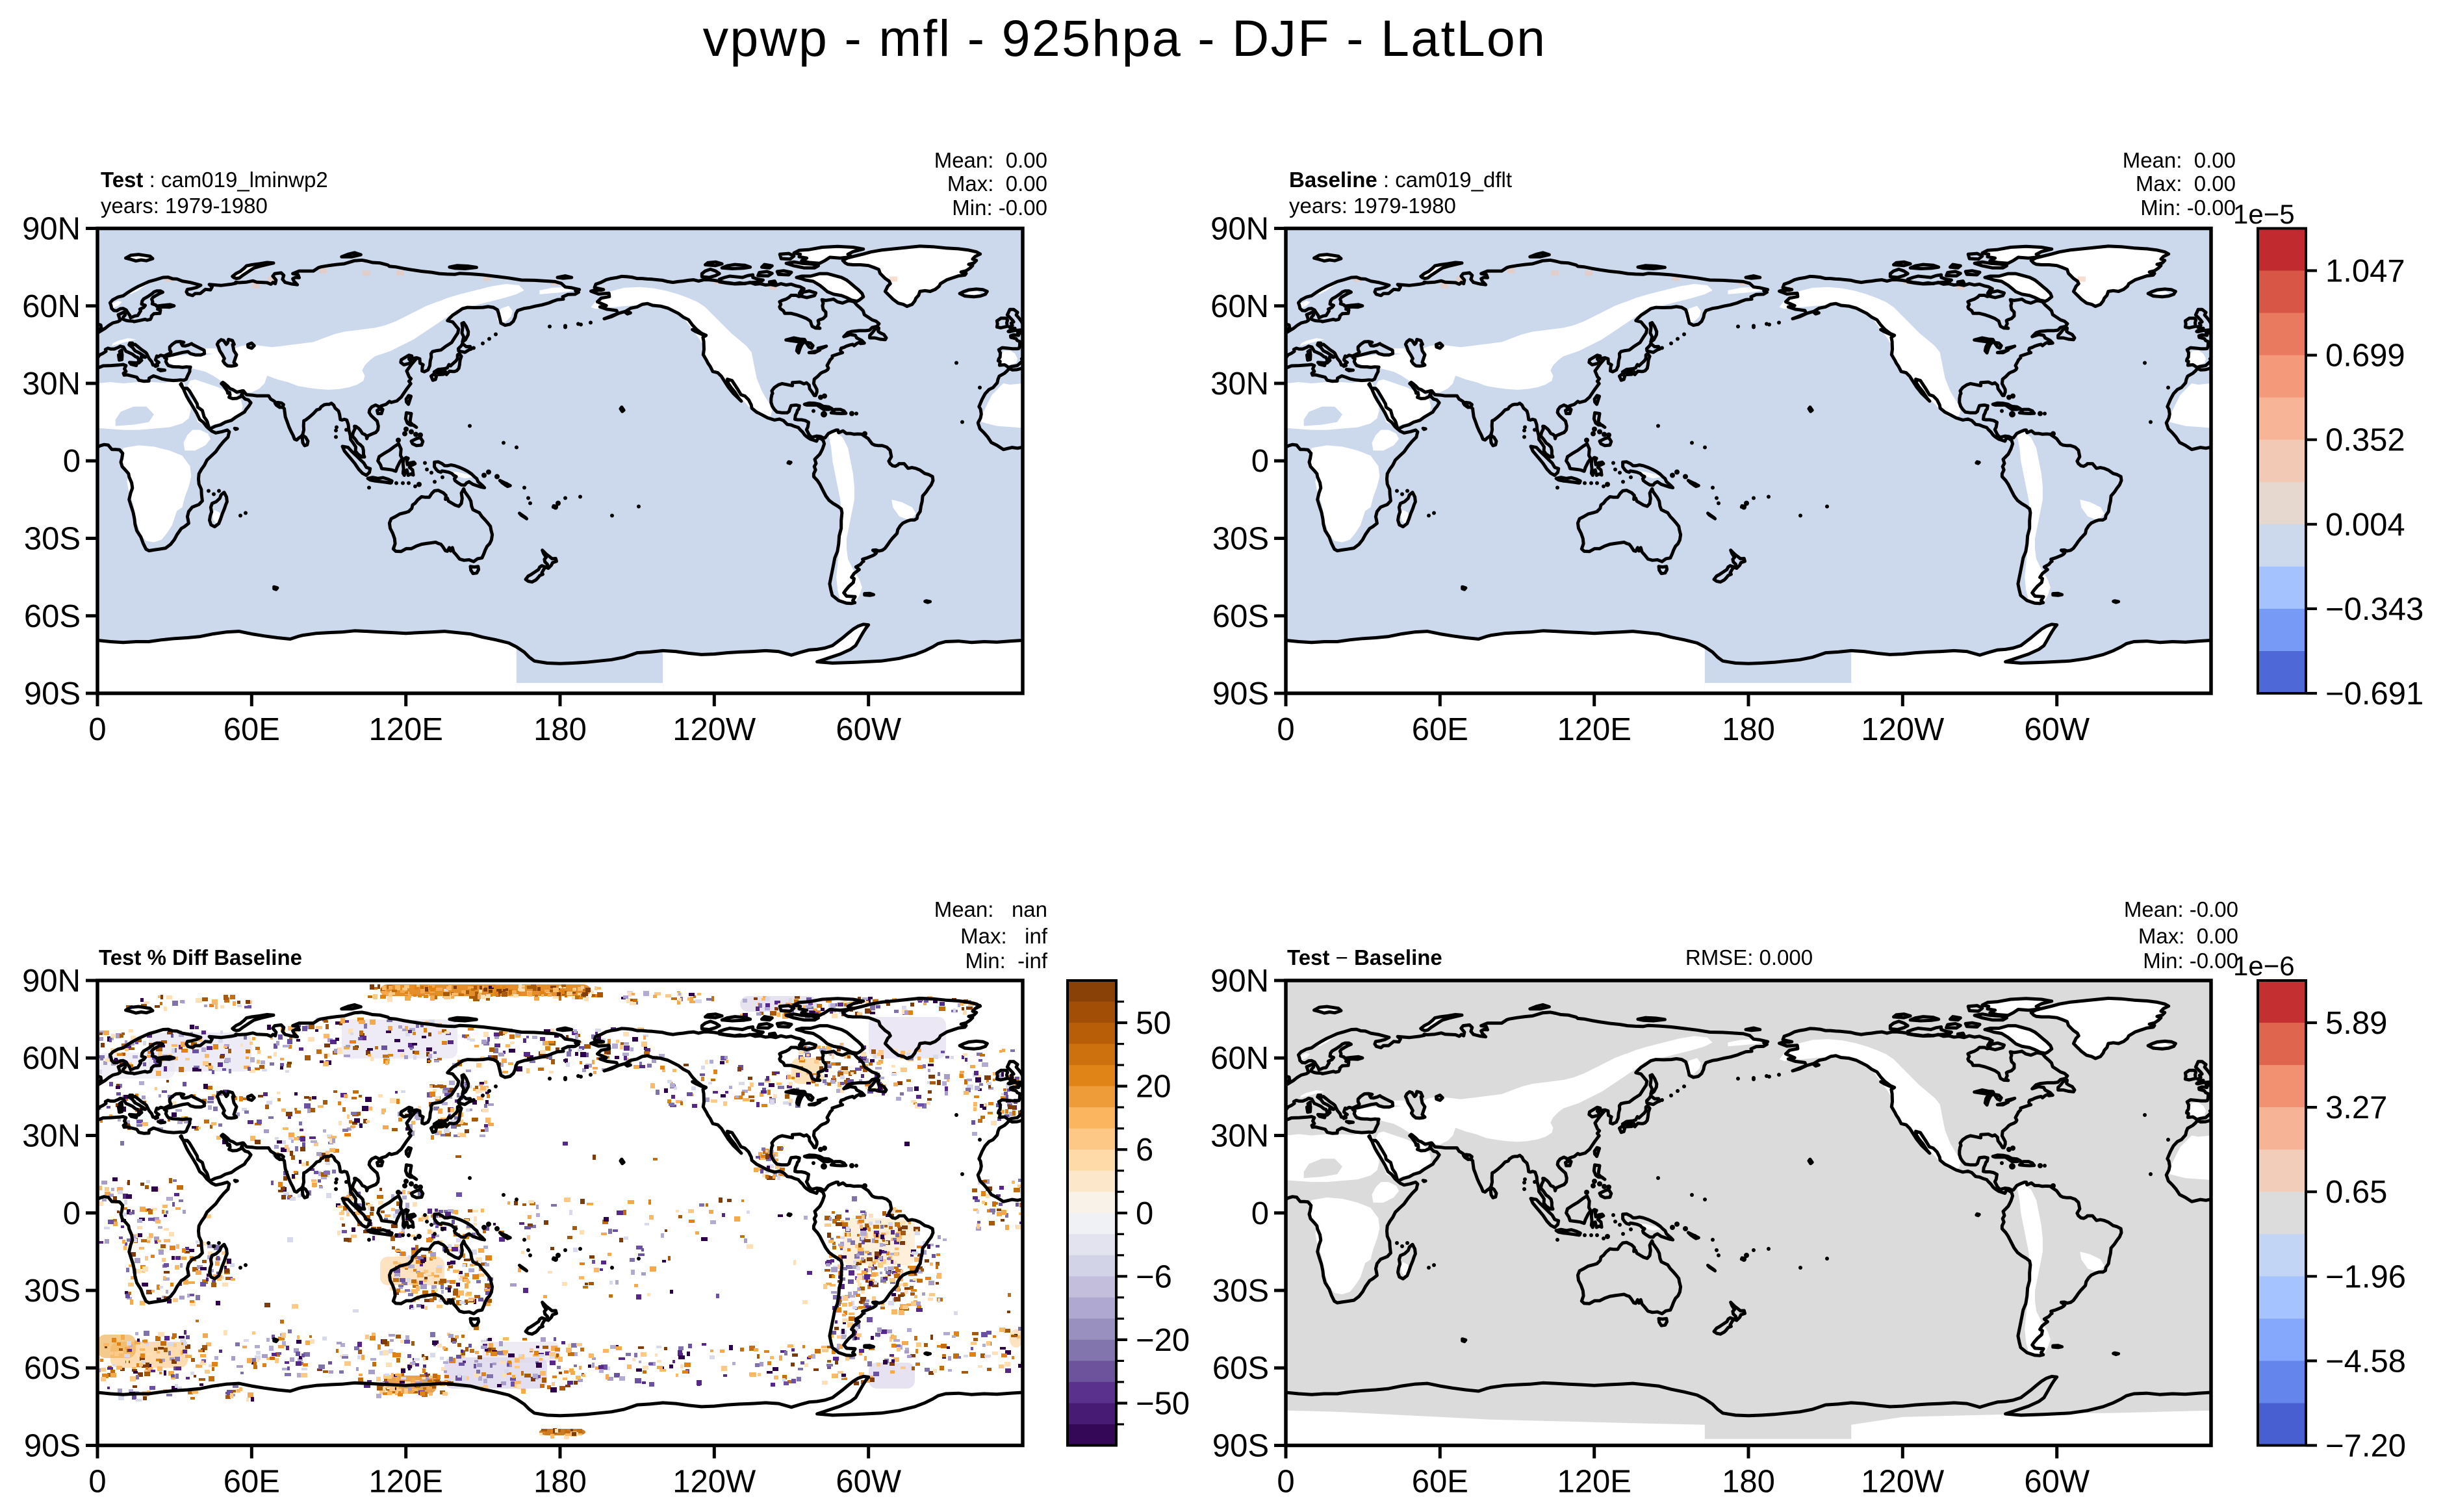 This screenshot has height=1512, width=2443. What do you see at coordinates (1006, 961) in the screenshot?
I see `svg-text: Min: -inf` at bounding box center [1006, 961].